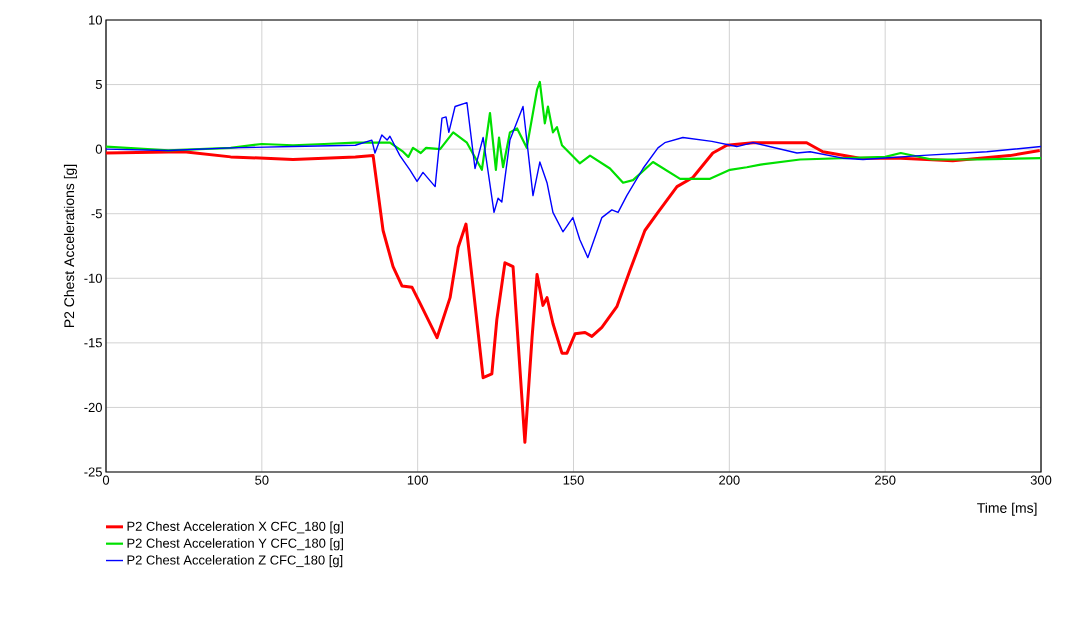 The image size is (1071, 644). What do you see at coordinates (1007, 509) in the screenshot?
I see `x-axis-title: Time [ms]` at bounding box center [1007, 509].